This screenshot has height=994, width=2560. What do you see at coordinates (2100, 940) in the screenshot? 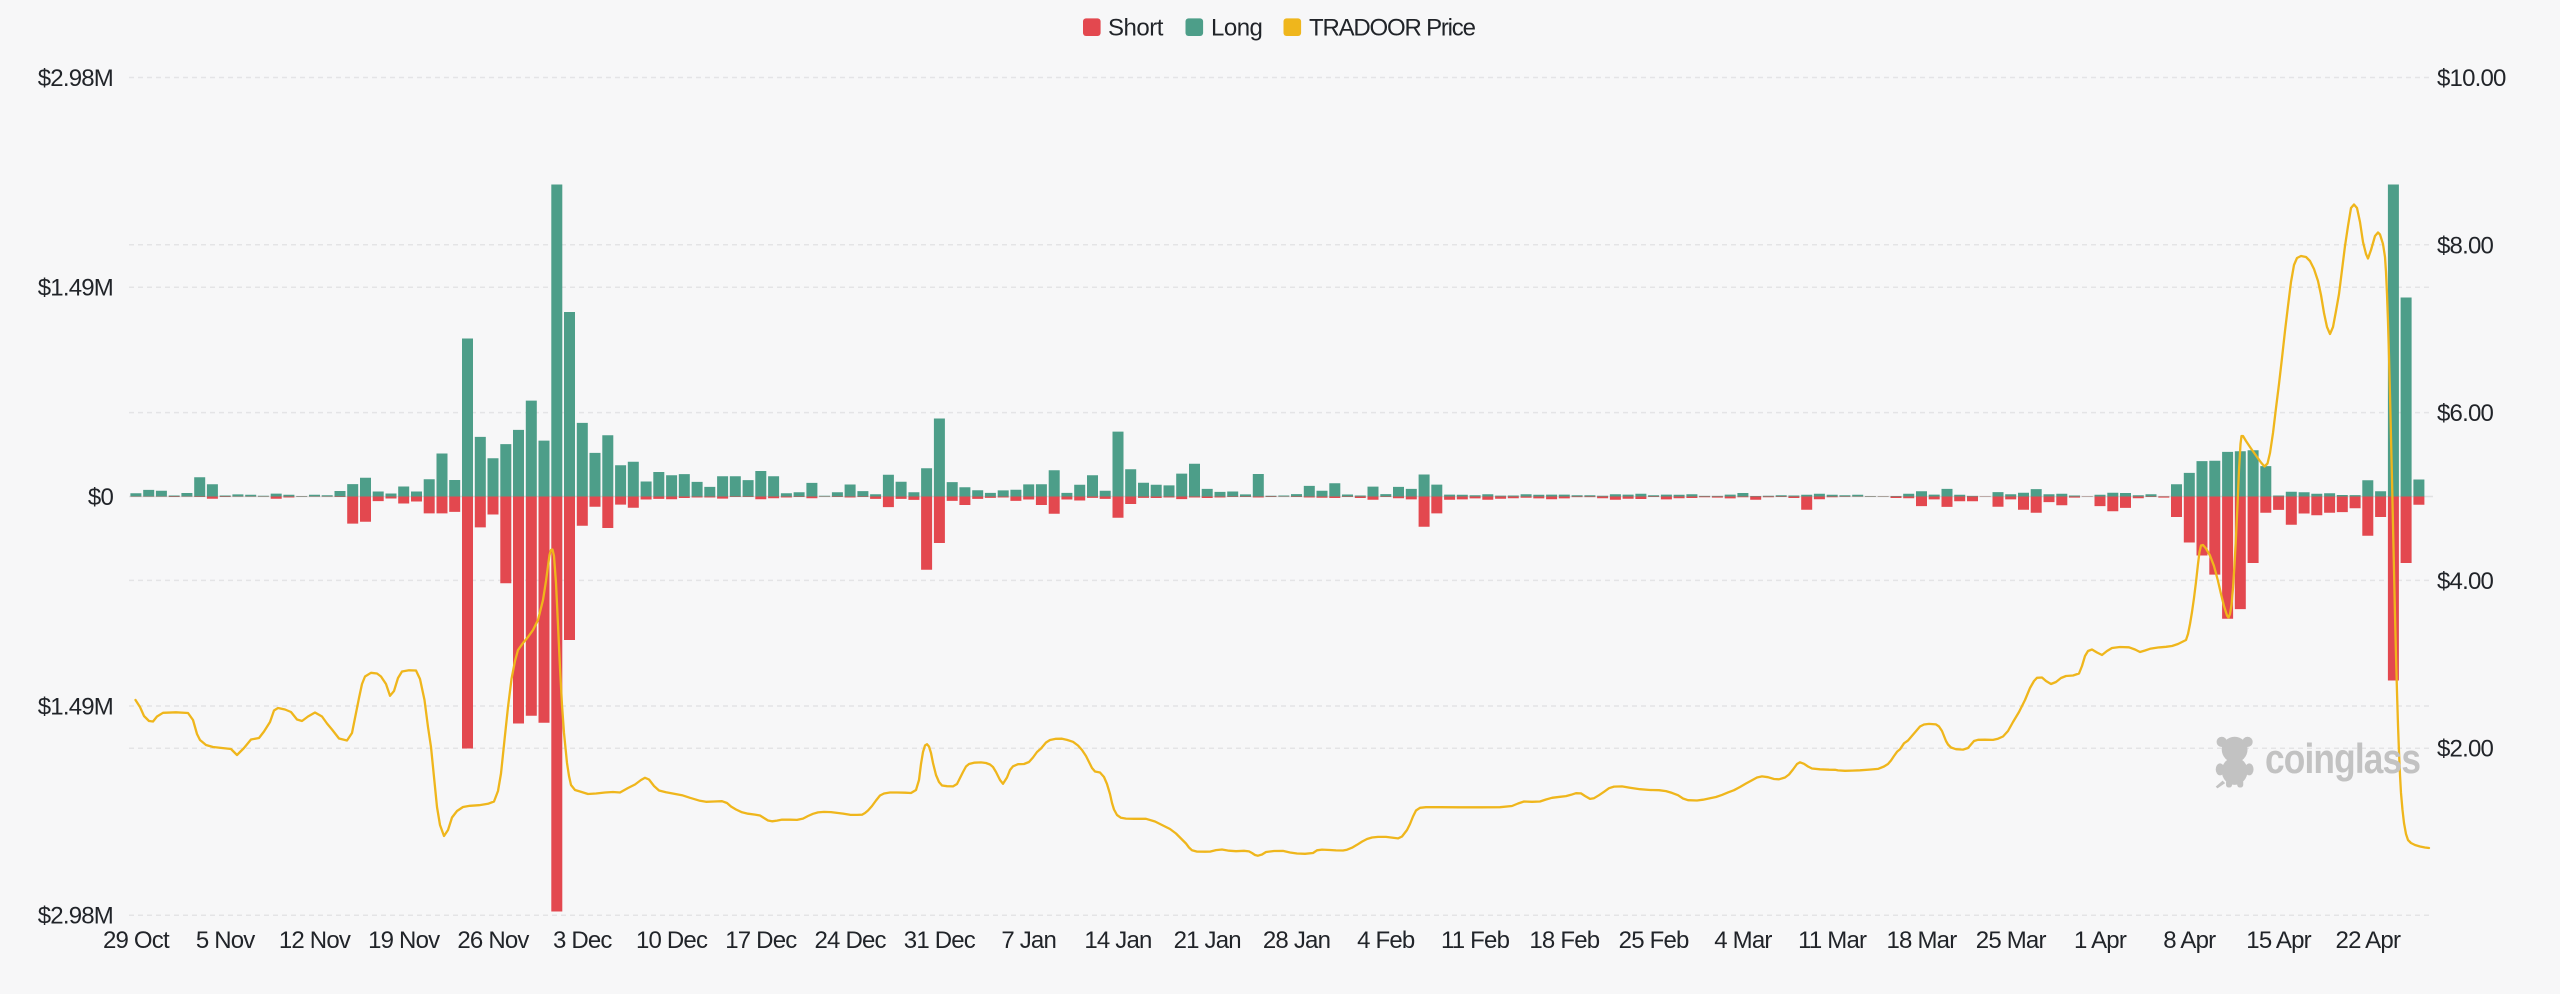
I see `svg-text: 1 Apr` at bounding box center [2100, 940].